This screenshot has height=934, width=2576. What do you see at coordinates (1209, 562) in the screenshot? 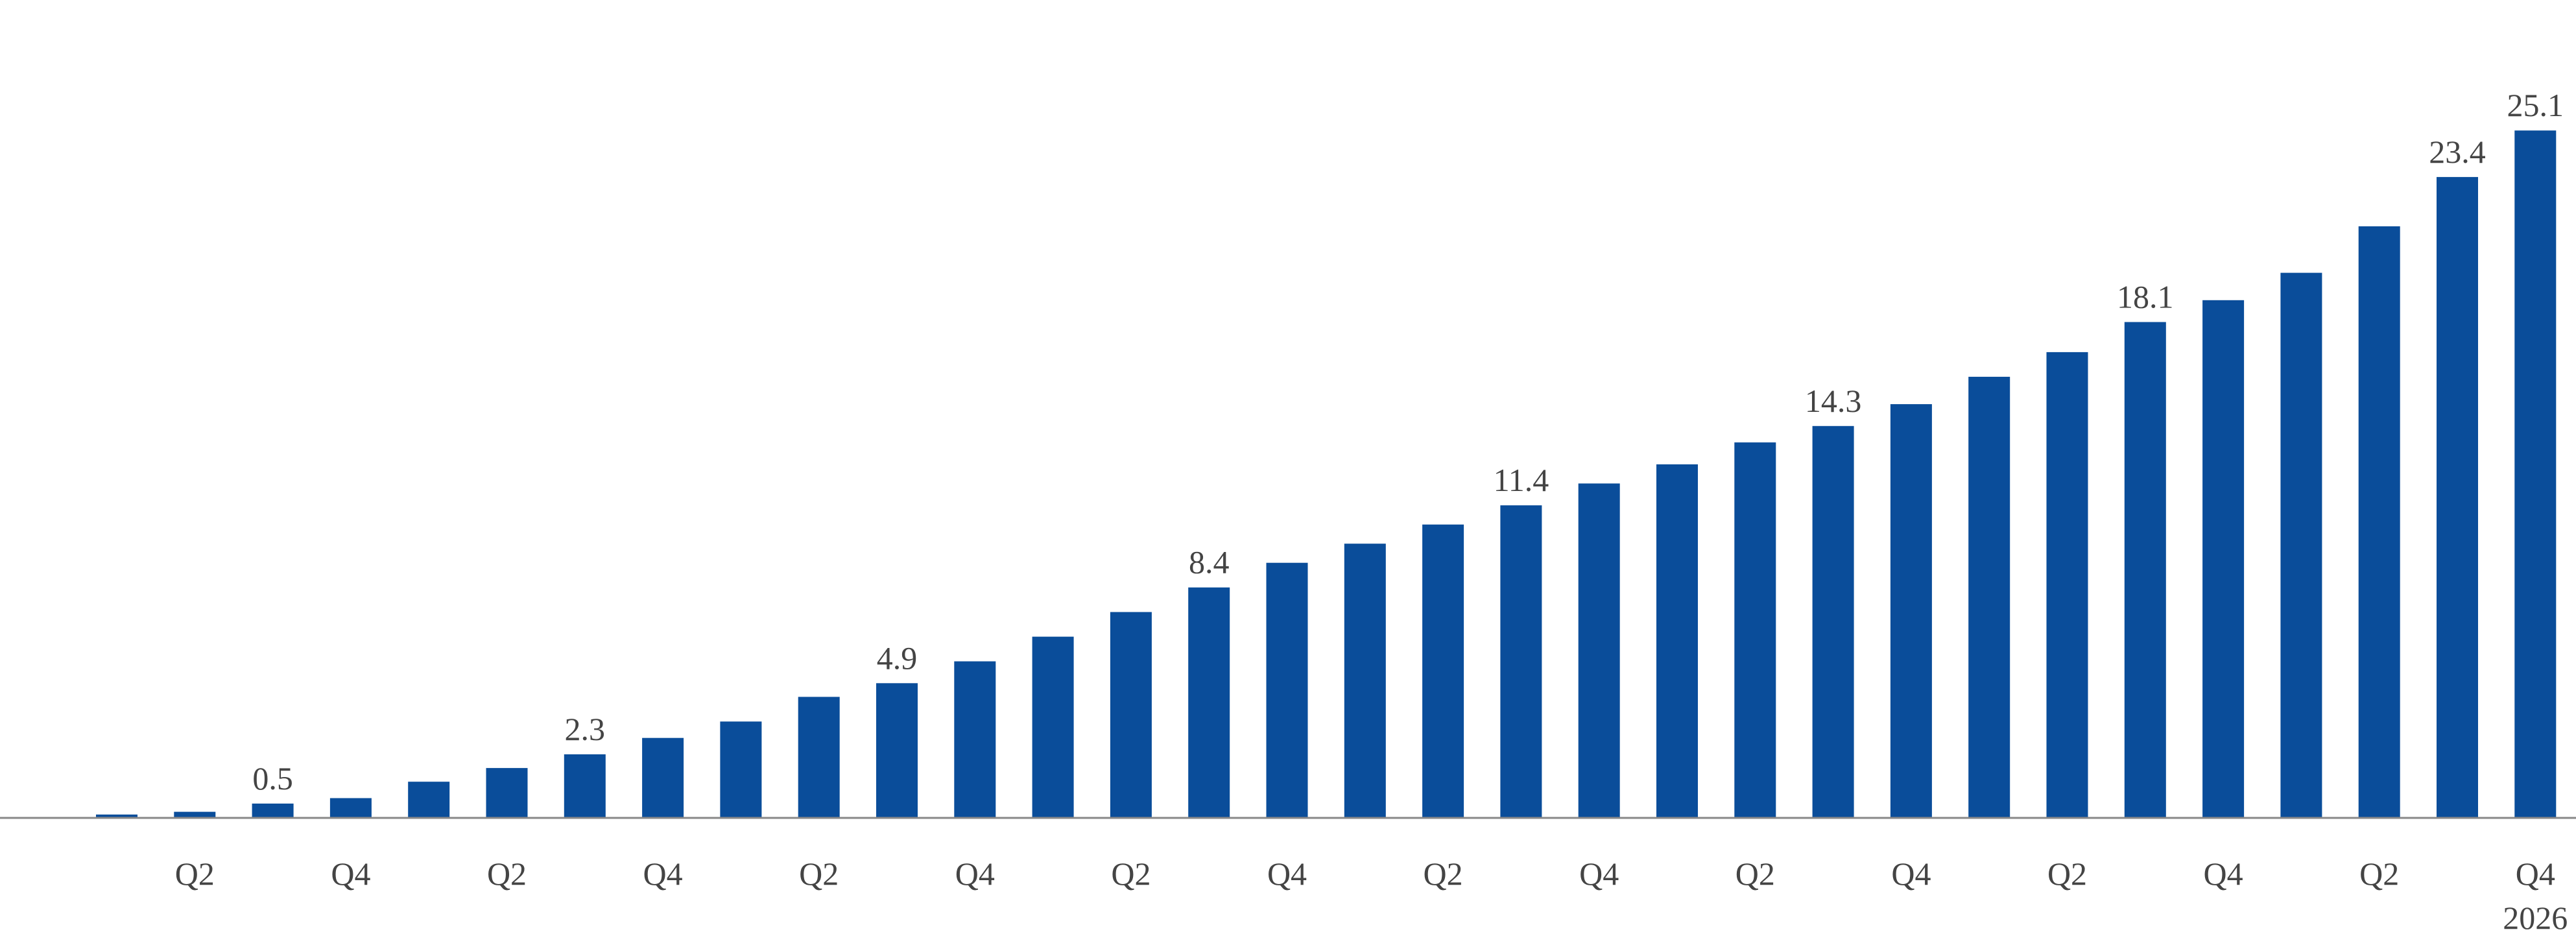
I see `data-label: 8.4` at bounding box center [1209, 562].